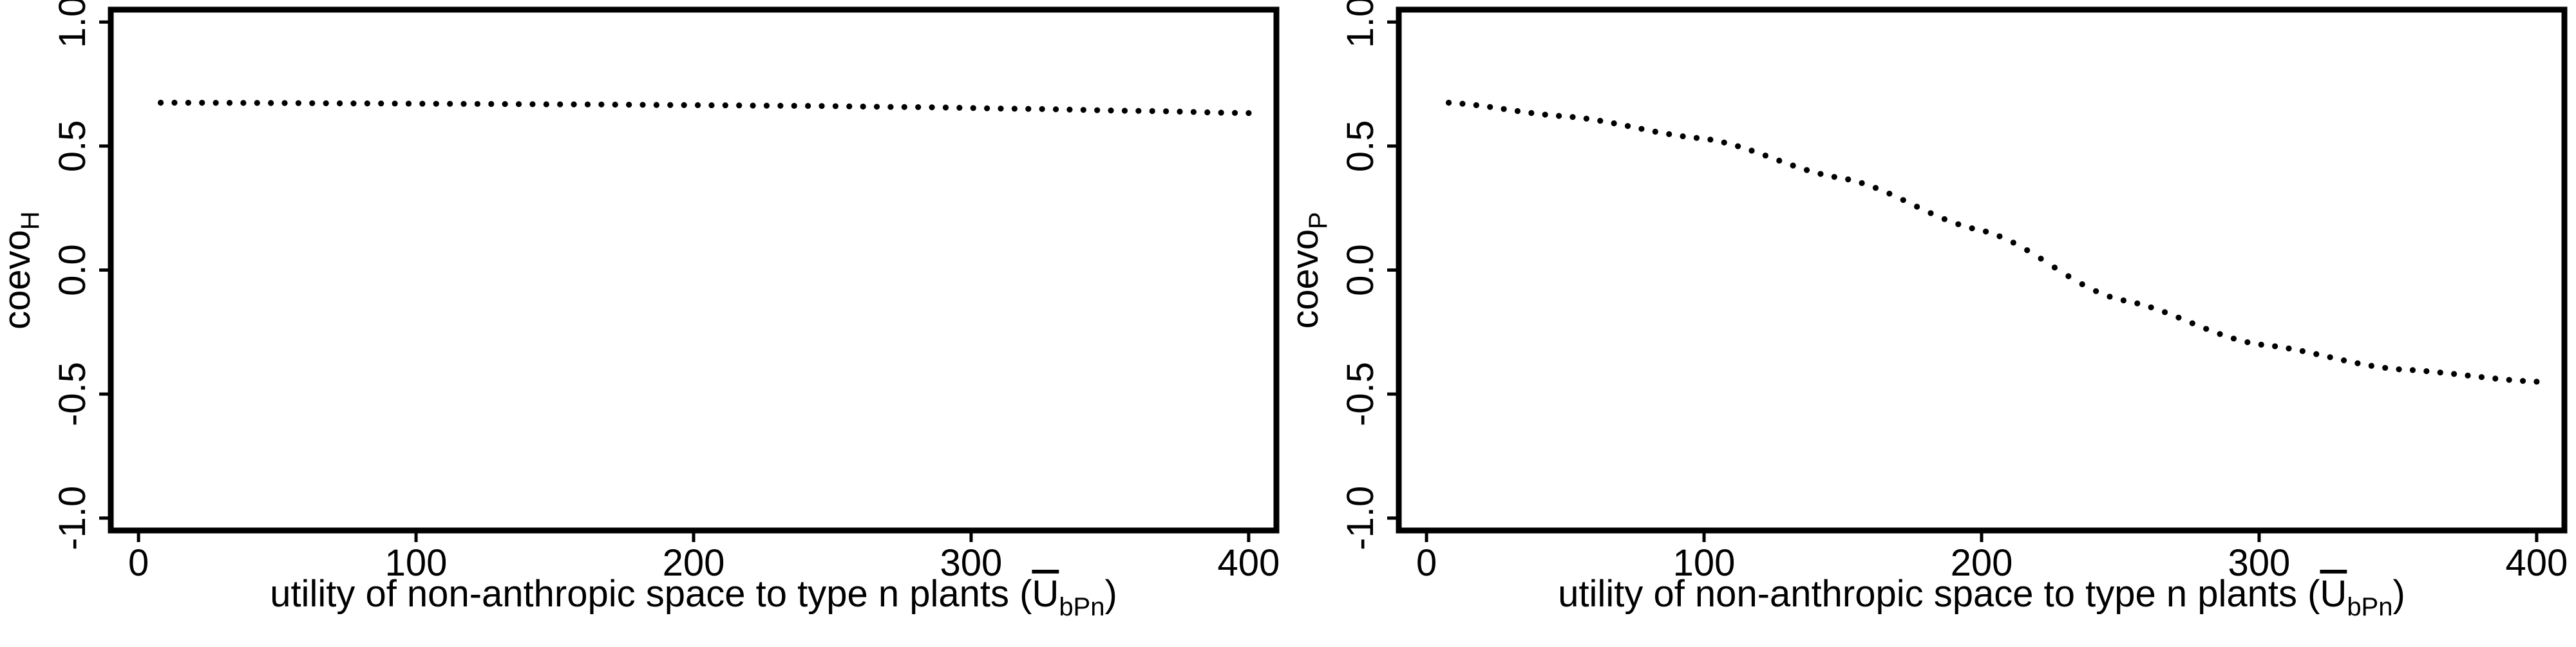 The image size is (2576, 647). Describe the element at coordinates (2398, 594) in the screenshot. I see `x-axis-title-close: )` at that location.